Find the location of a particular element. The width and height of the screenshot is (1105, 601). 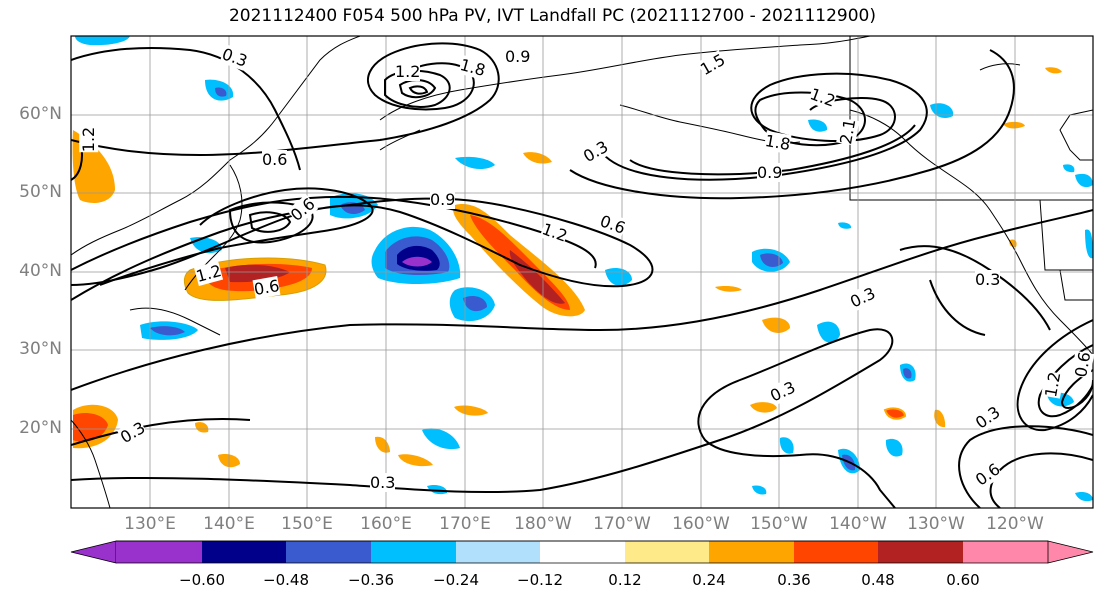

lat-label-20n: 20°N is located at coordinates (40, 428).